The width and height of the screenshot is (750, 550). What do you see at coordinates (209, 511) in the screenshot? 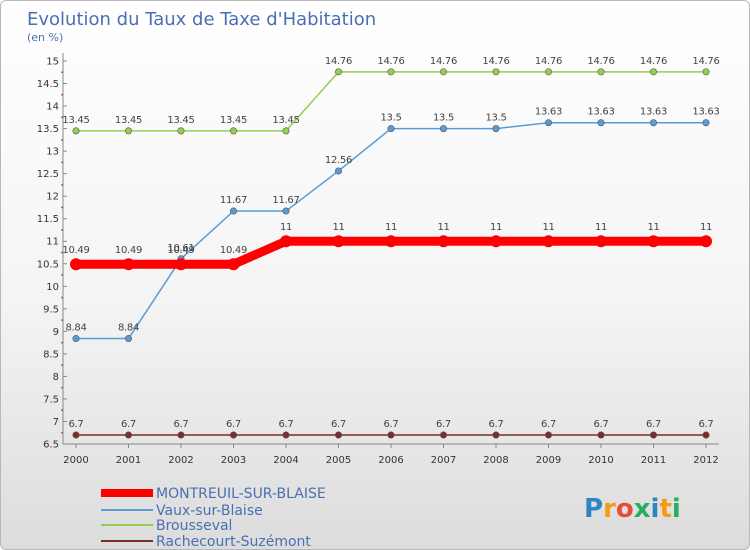
I see `legend-label: Vaux-sur-Blaise` at bounding box center [209, 511].